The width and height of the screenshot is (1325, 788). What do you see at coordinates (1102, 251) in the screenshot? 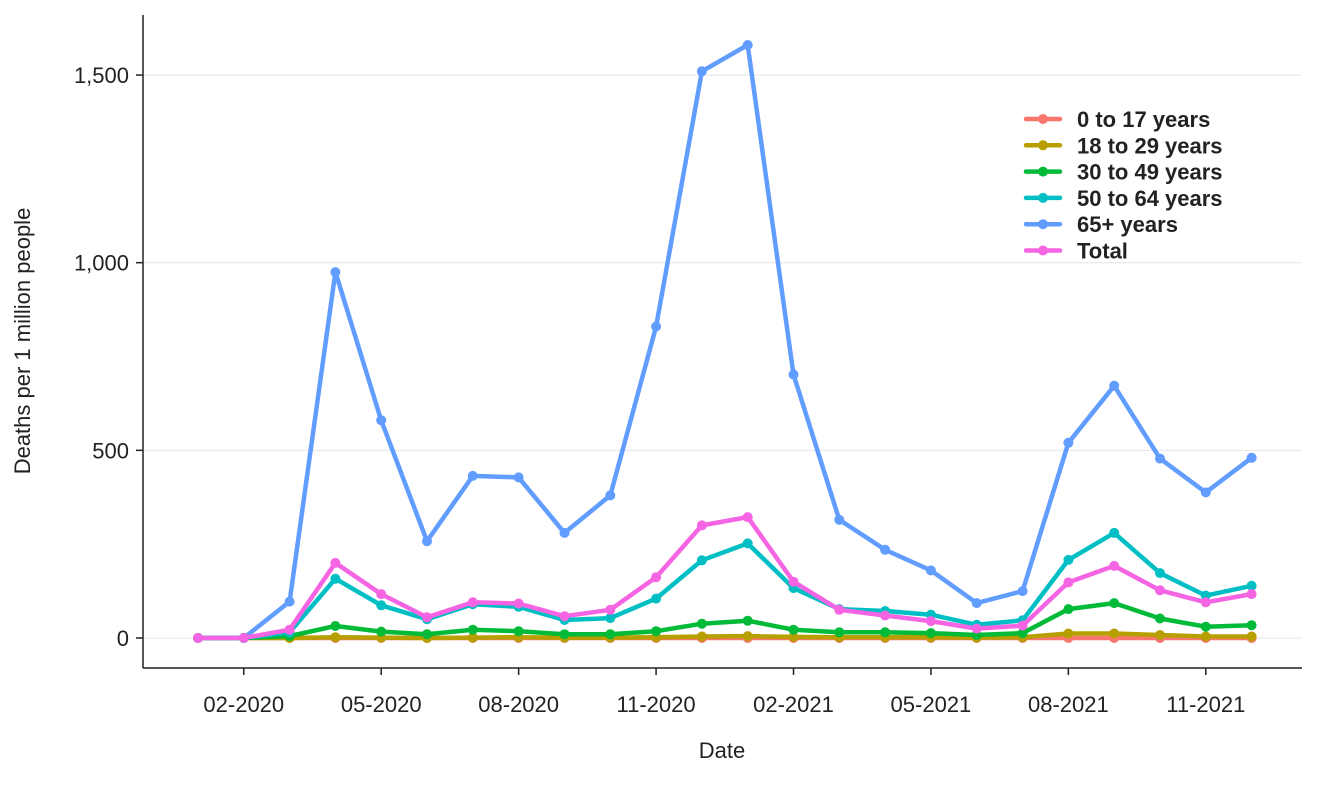
I see `legend-label: Total` at bounding box center [1102, 251].